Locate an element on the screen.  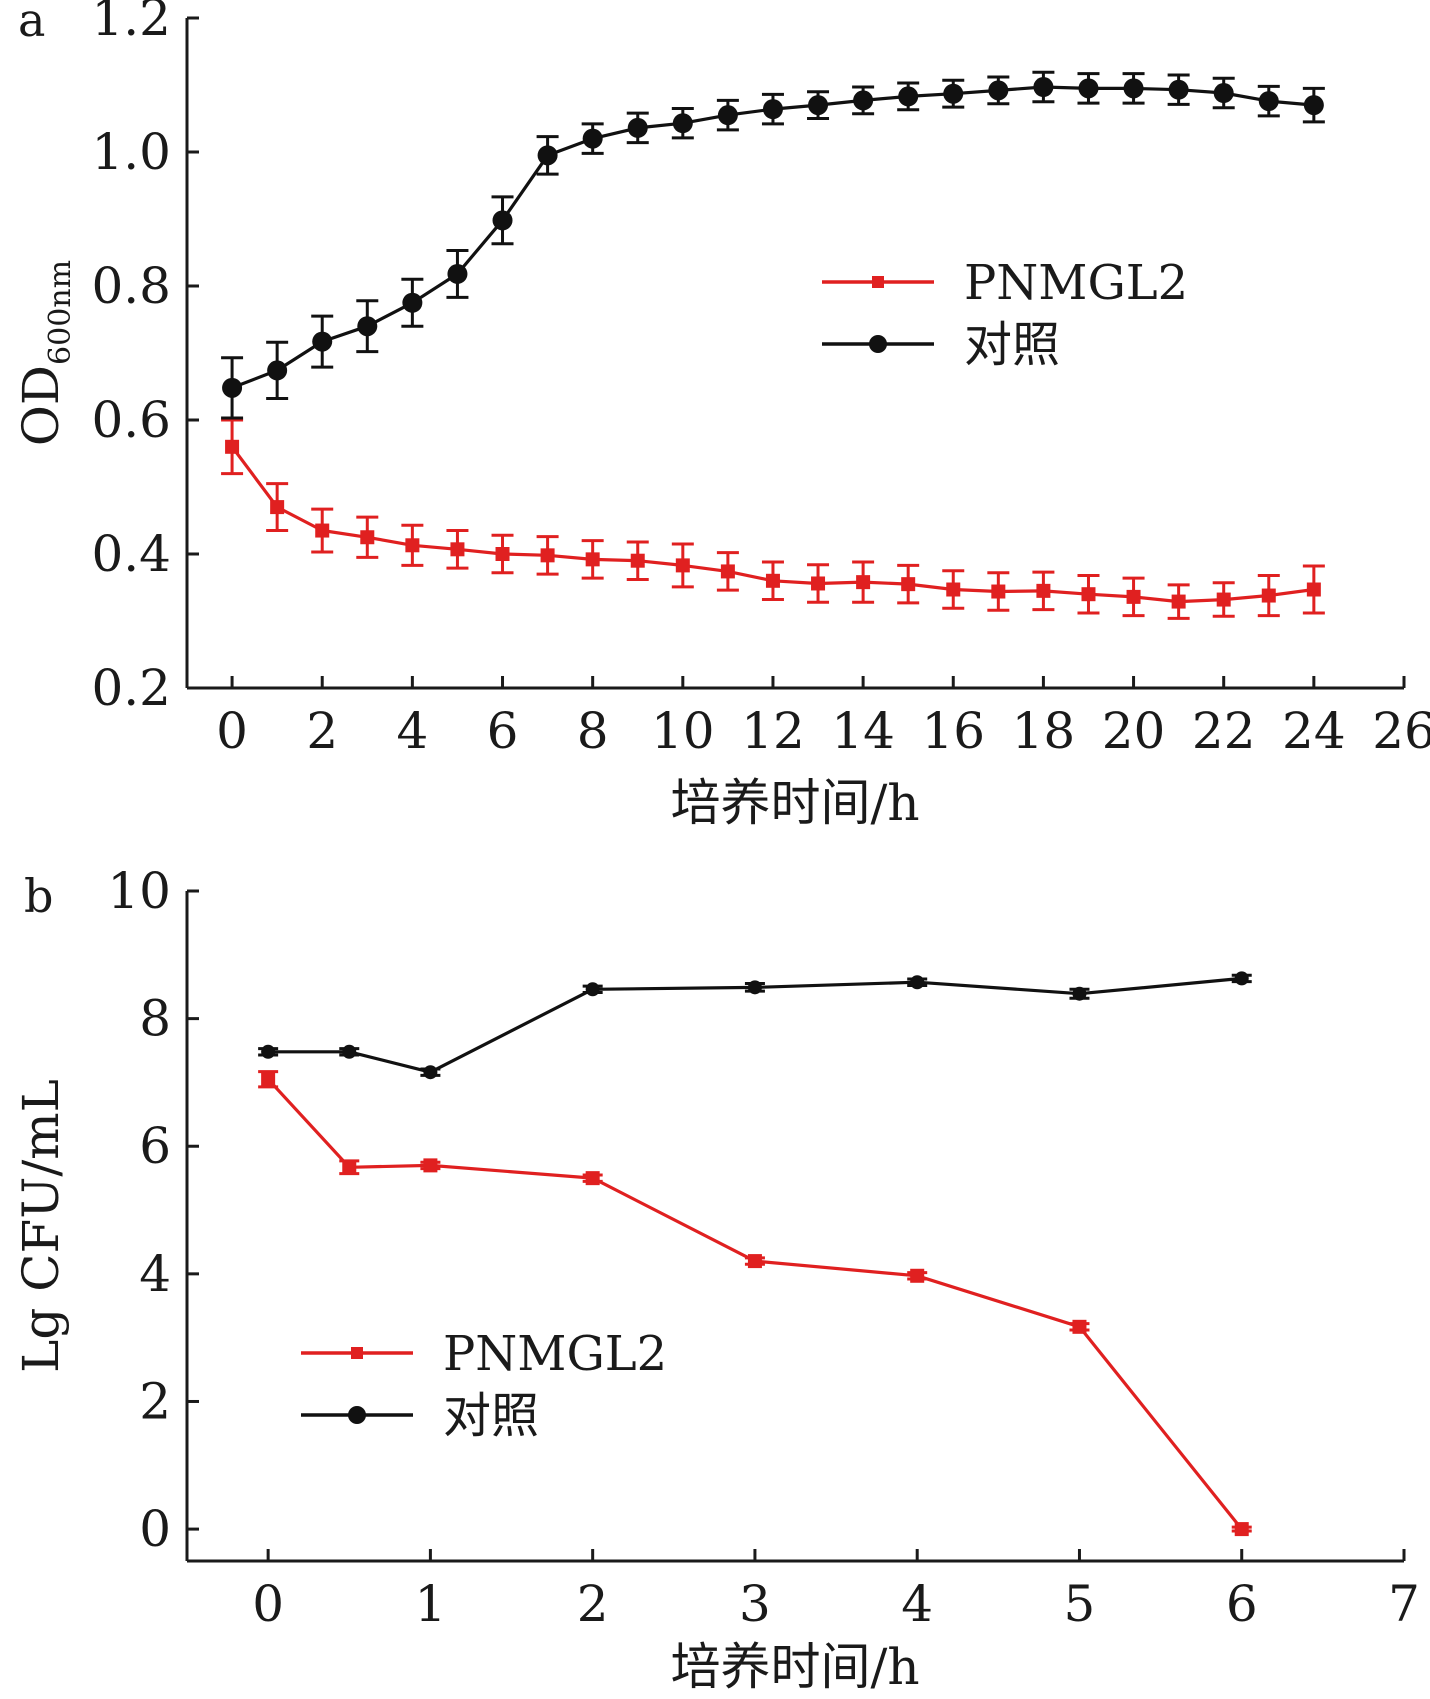
chart-a-x-tick-label: 6 is located at coordinates (503, 731).